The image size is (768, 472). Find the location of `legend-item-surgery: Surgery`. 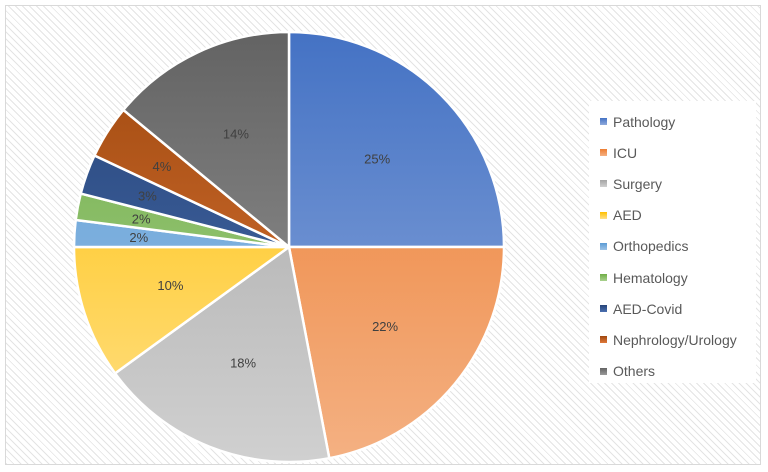

legend-item-surgery: Surgery is located at coordinates (672, 183).